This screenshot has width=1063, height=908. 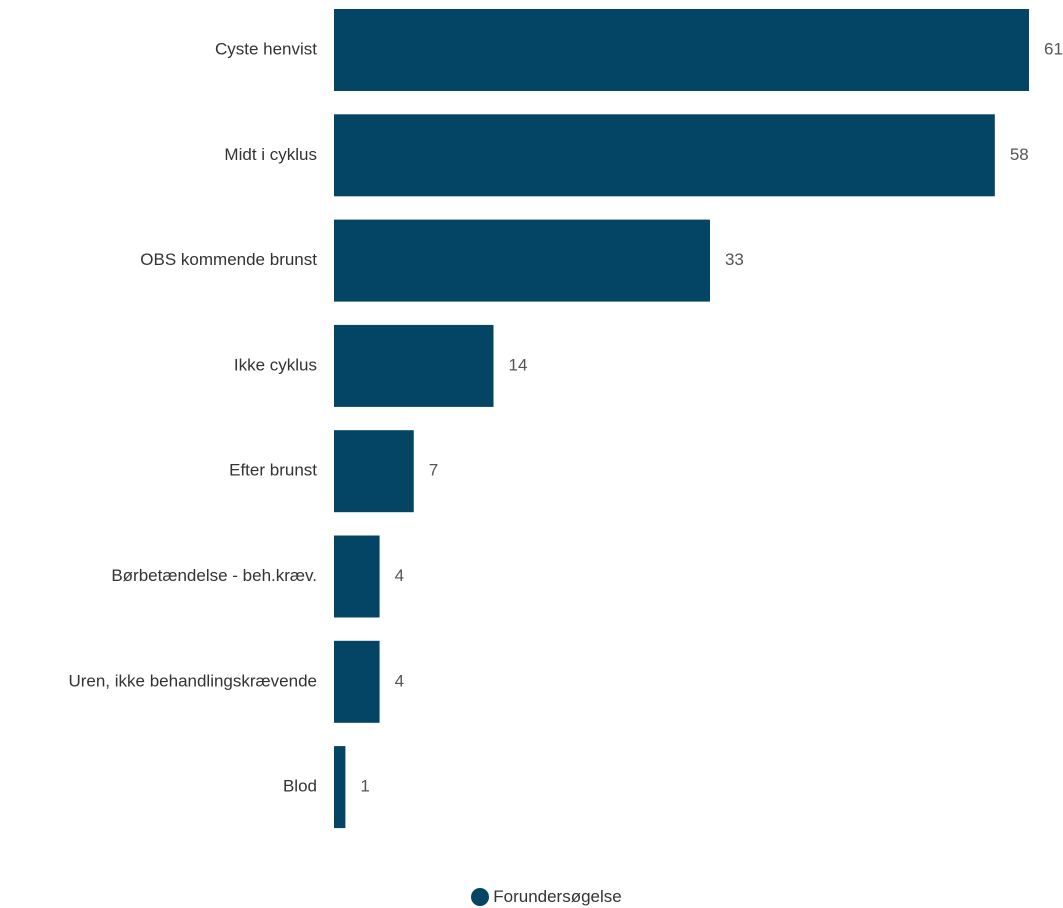 I want to click on category-label: Efter brunst, so click(x=273, y=470).